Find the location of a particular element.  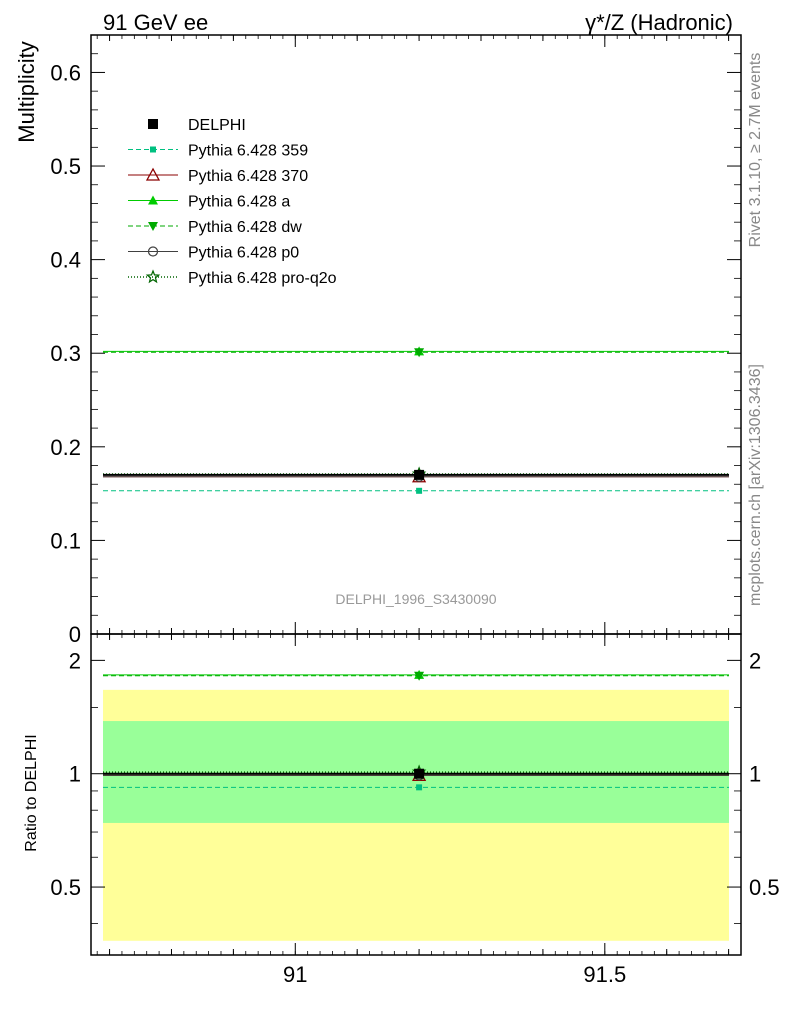

ratio-y-tick-label-right: 0.5 is located at coordinates (764, 887).